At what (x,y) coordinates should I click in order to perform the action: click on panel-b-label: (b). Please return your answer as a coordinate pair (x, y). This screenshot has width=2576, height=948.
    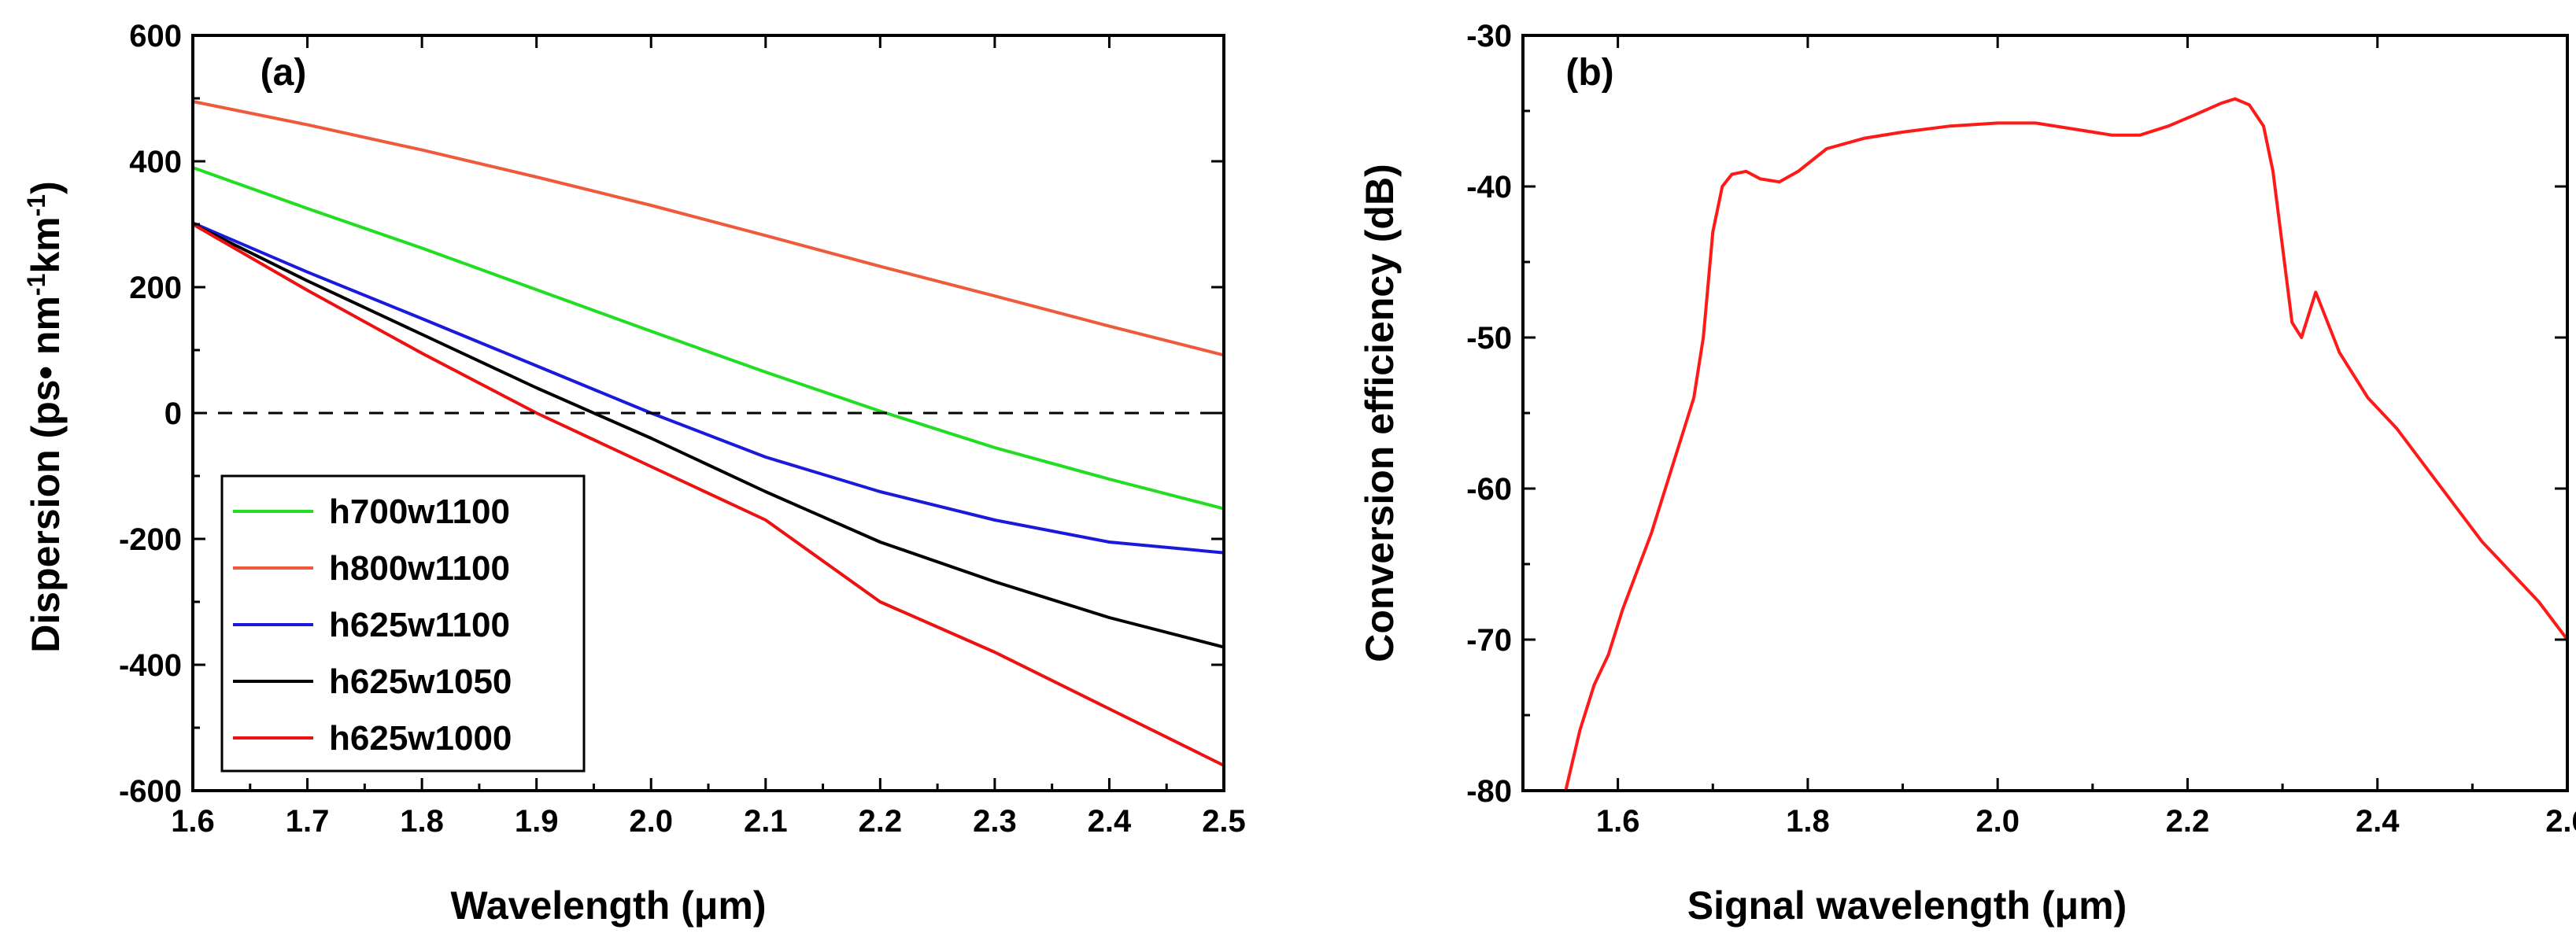
    Looking at the image, I should click on (1589, 73).